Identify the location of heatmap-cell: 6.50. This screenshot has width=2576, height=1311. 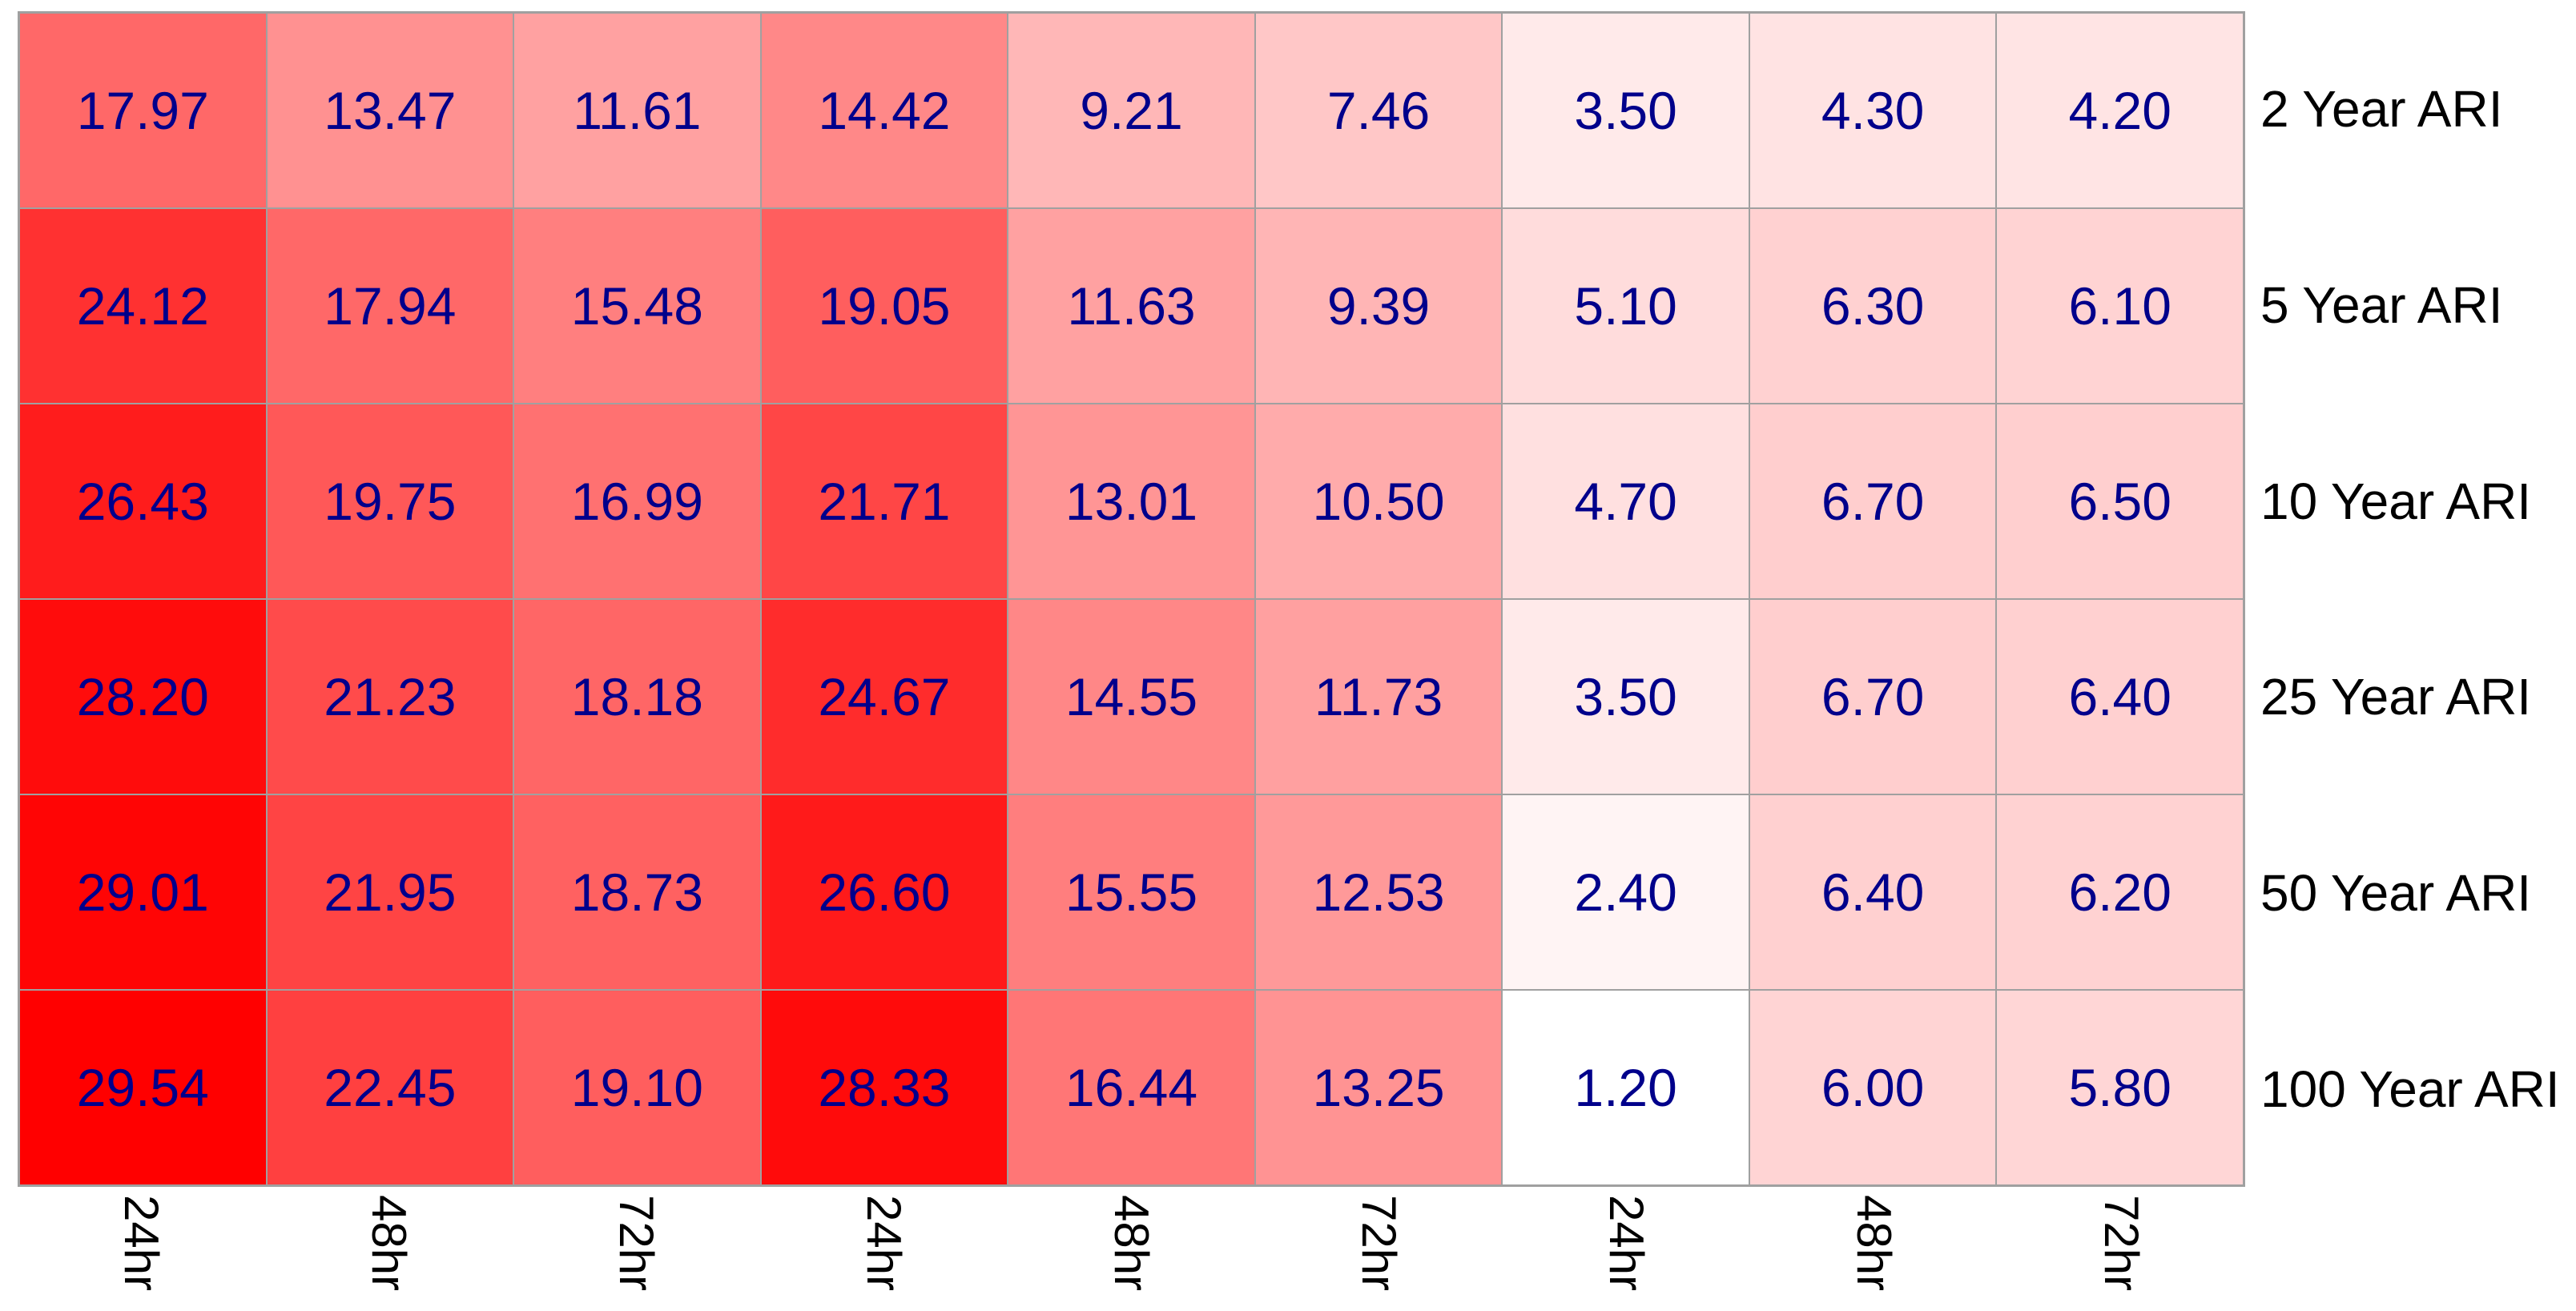
(2120, 501).